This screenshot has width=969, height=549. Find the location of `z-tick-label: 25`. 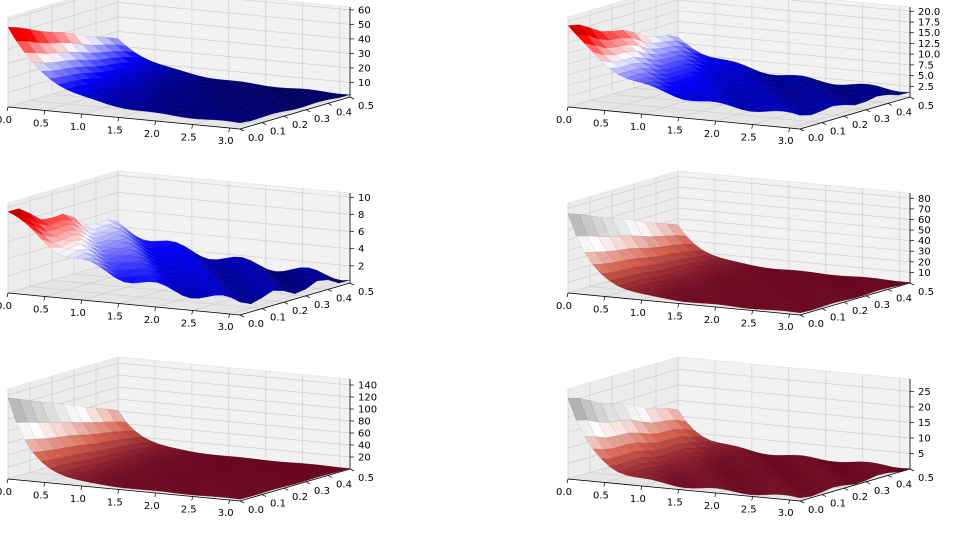

z-tick-label: 25 is located at coordinates (924, 392).